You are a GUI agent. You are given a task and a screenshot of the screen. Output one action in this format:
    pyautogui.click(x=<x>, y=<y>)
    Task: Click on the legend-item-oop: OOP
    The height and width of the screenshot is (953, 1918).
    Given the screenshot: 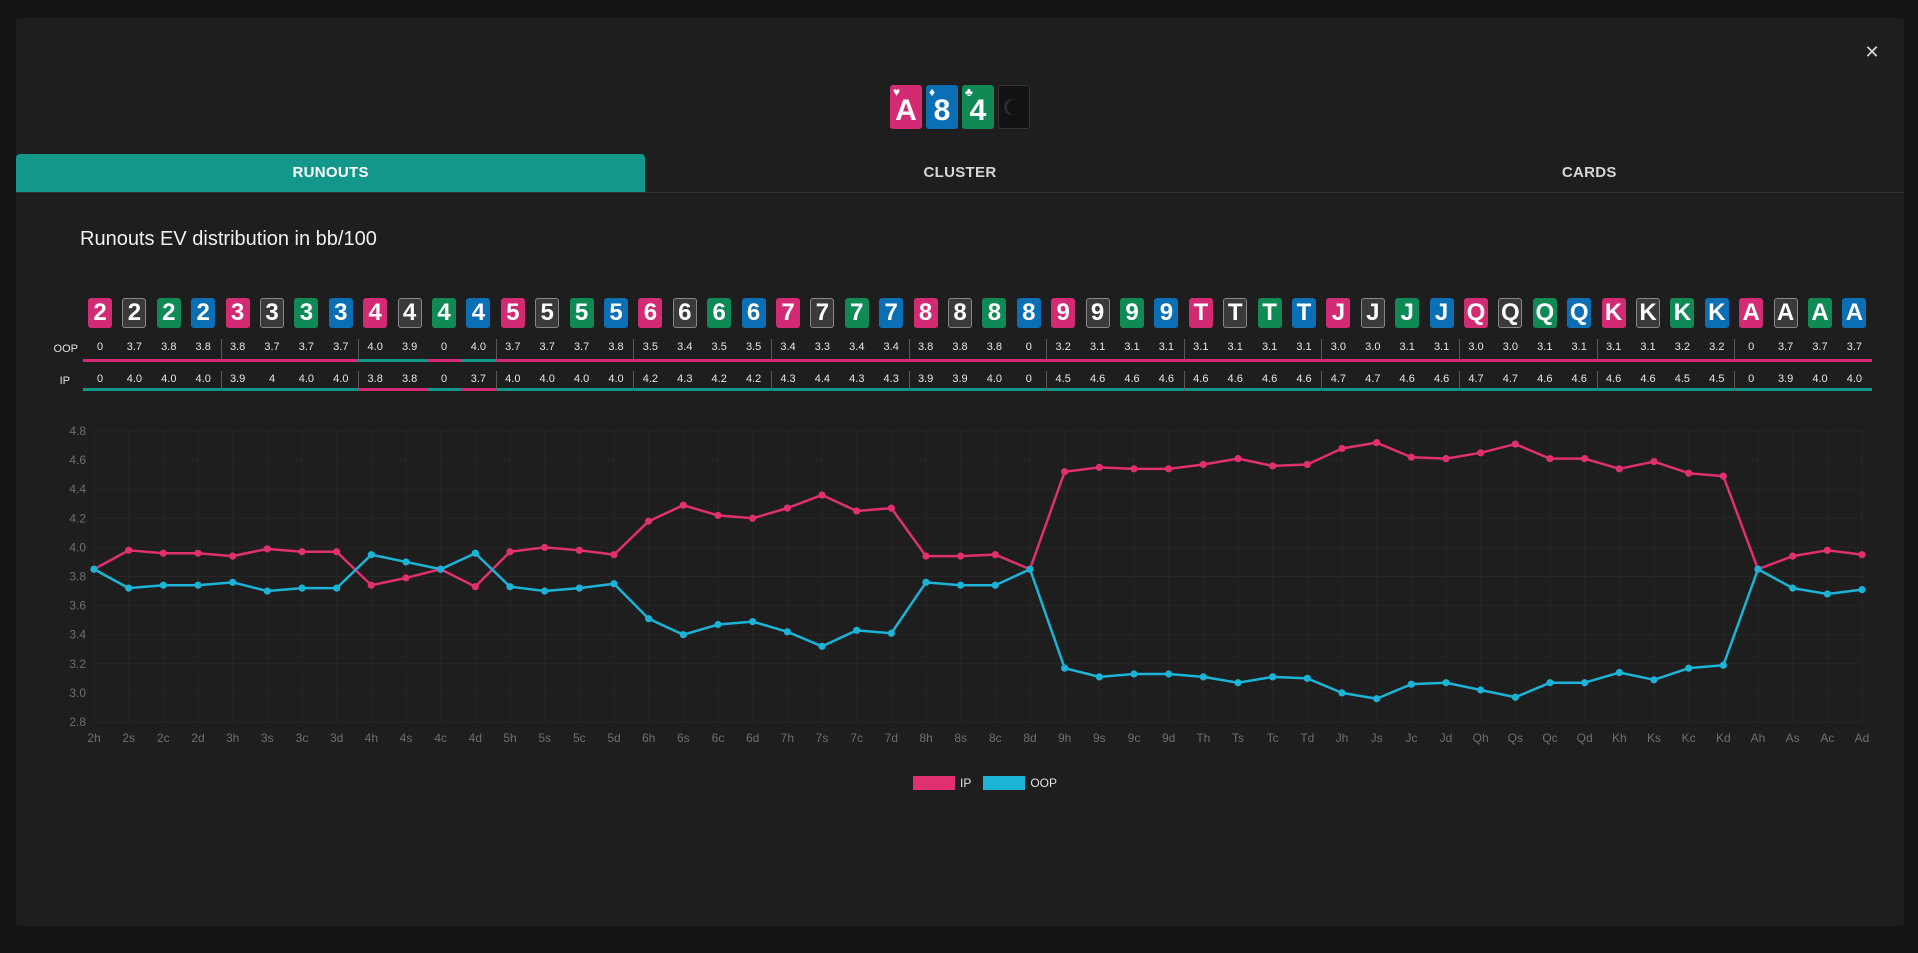 What is the action you would take?
    pyautogui.click(x=1020, y=783)
    